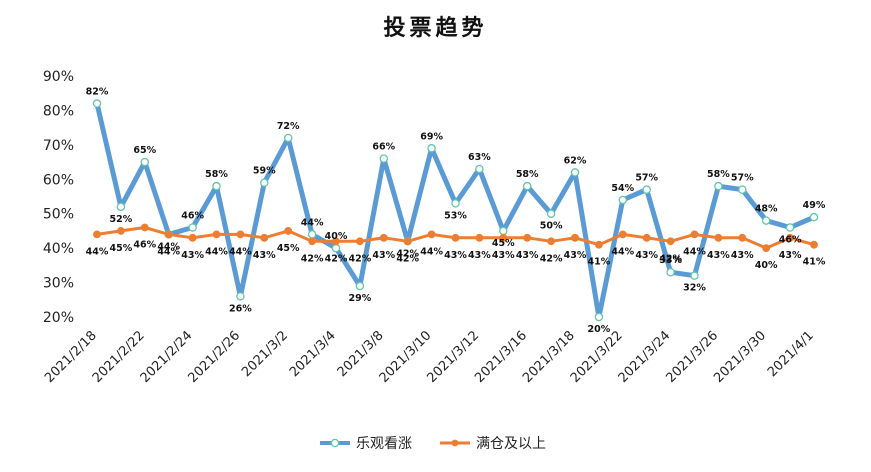 This screenshot has height=472, width=871. Describe the element at coordinates (288, 126) in the screenshot. I see `data-label-optimistic: 72%` at that location.